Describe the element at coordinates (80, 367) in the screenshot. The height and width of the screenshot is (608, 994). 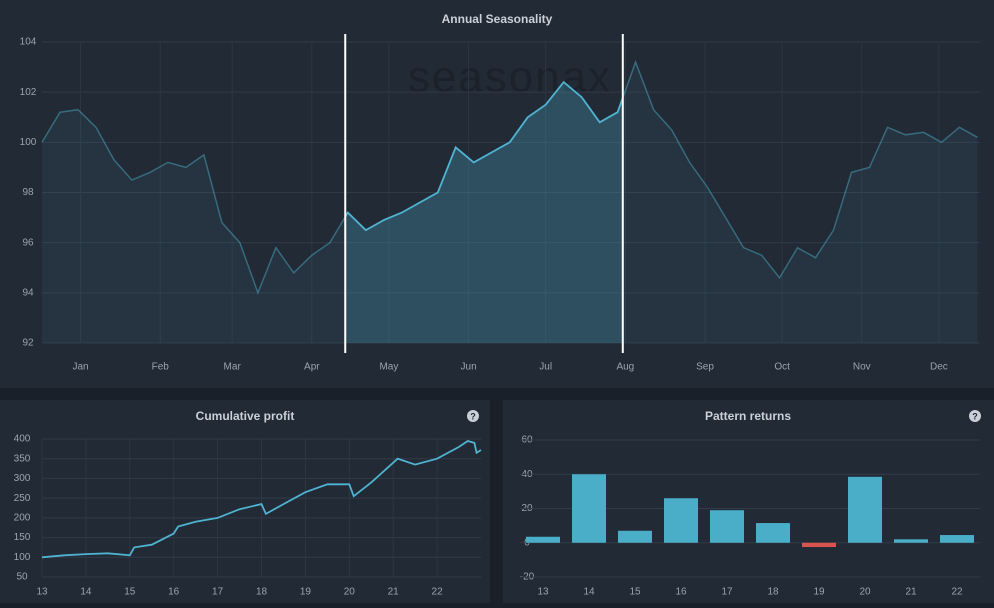
I see `x-tick-label: Jan` at that location.